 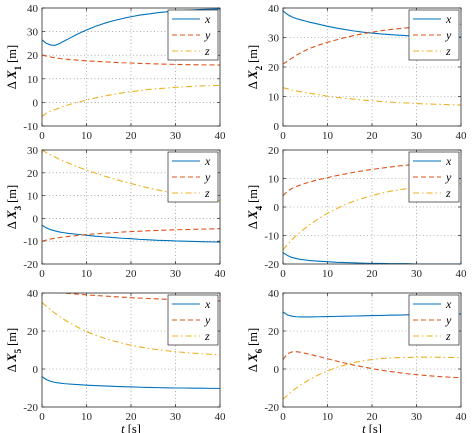 I want to click on y-label-index: 3, so click(x=18, y=207).